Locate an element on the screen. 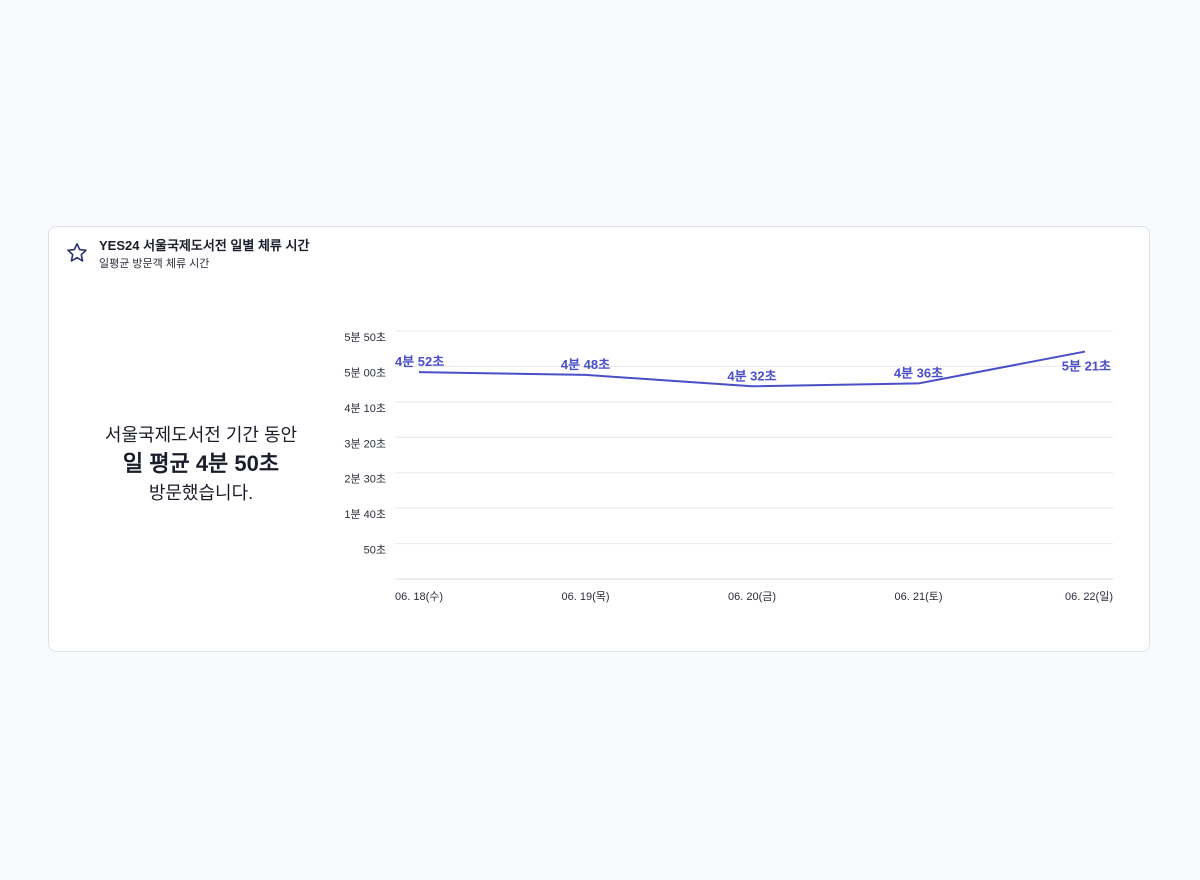 The width and height of the screenshot is (1200, 880). y-tick-label: 3분 20초 is located at coordinates (365, 443).